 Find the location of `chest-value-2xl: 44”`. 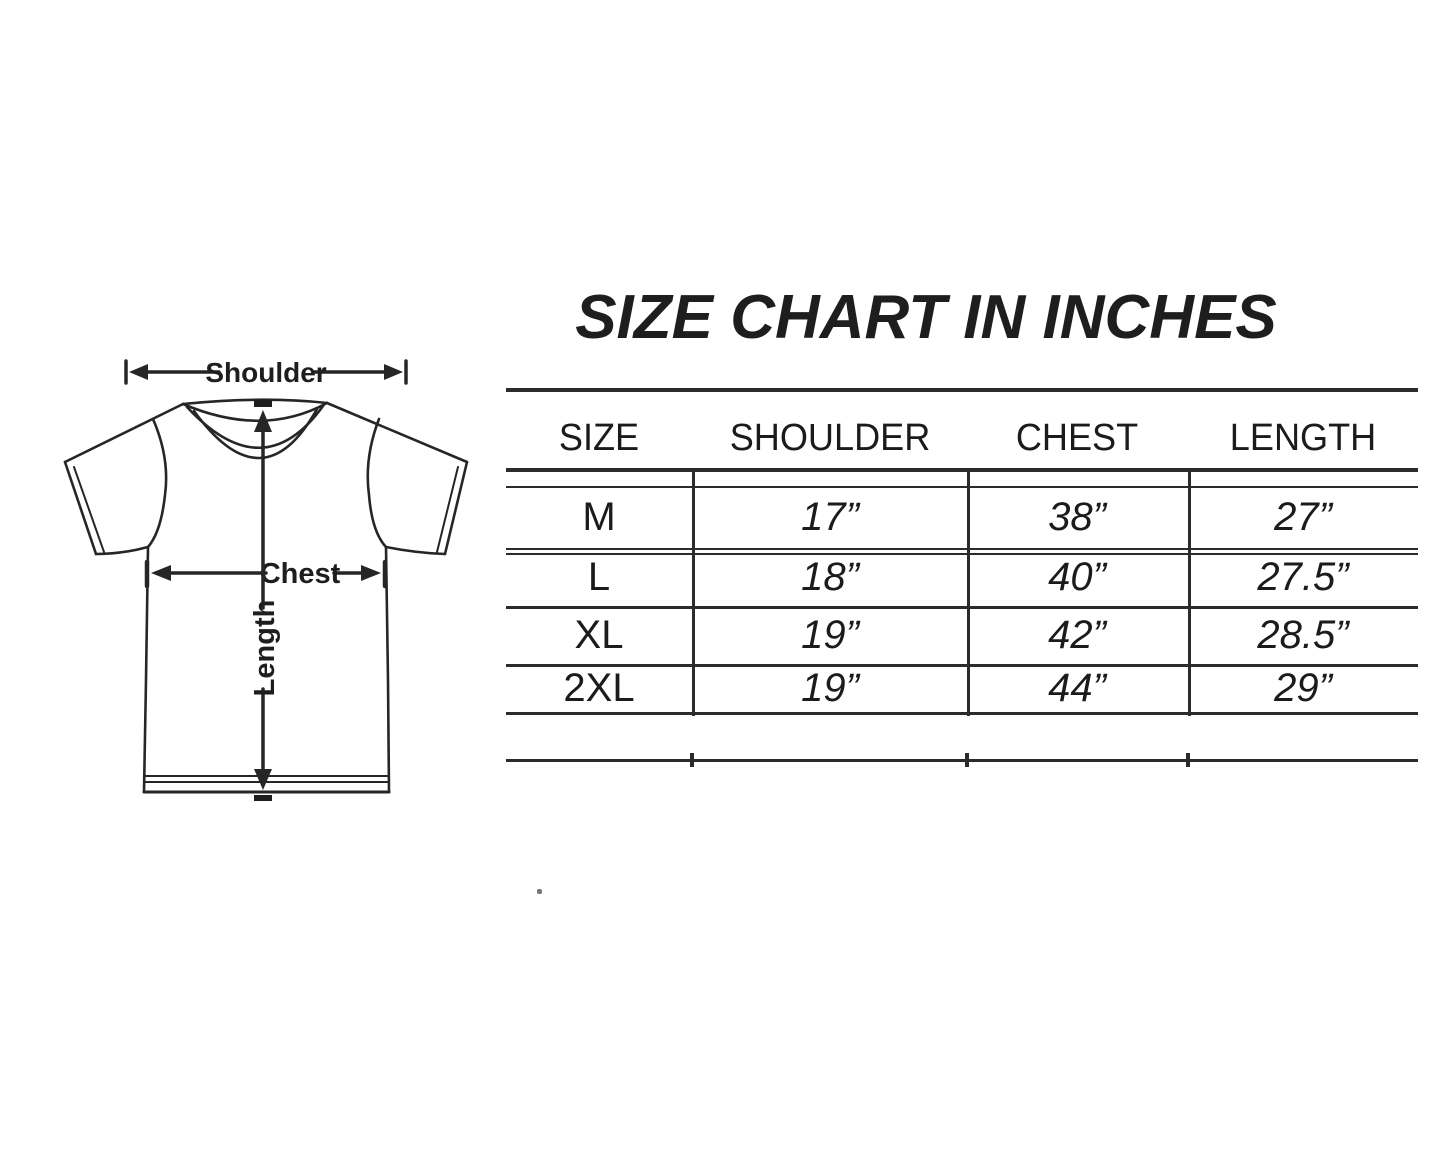

chest-value-2xl: 44” is located at coordinates (1077, 688).